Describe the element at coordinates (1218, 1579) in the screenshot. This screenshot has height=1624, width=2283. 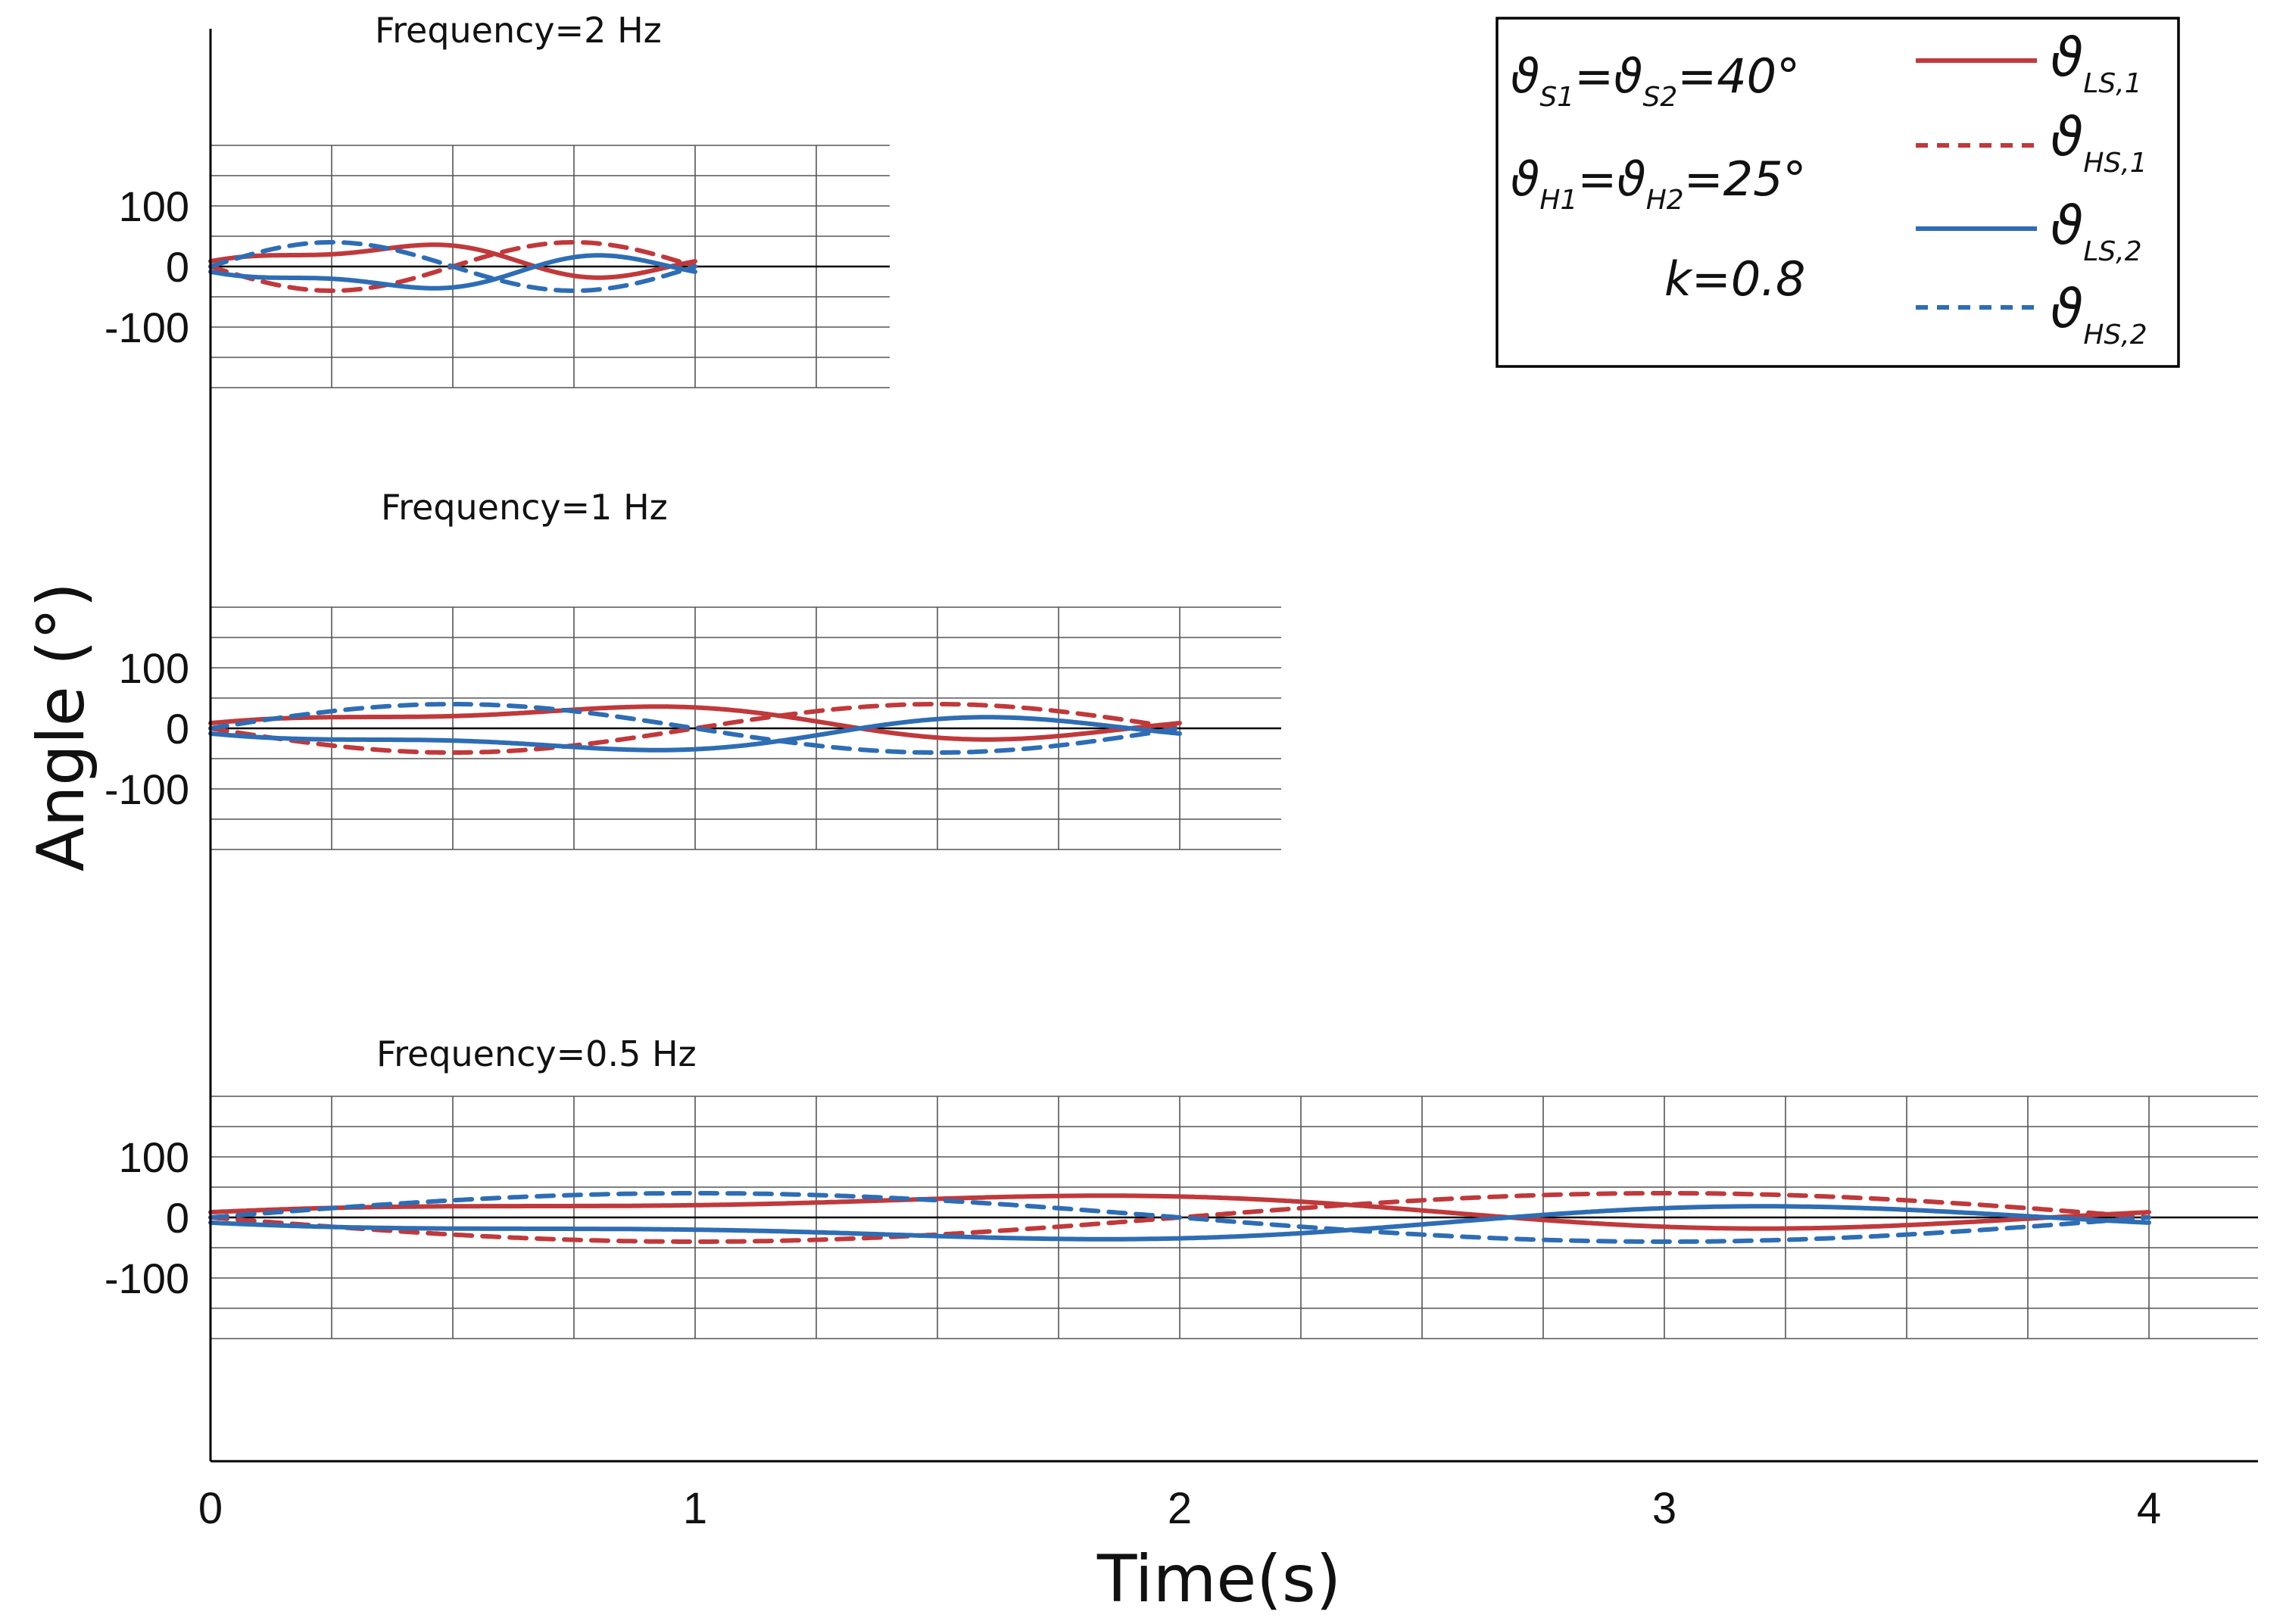
I see `x-axis-title: Time(s)` at that location.